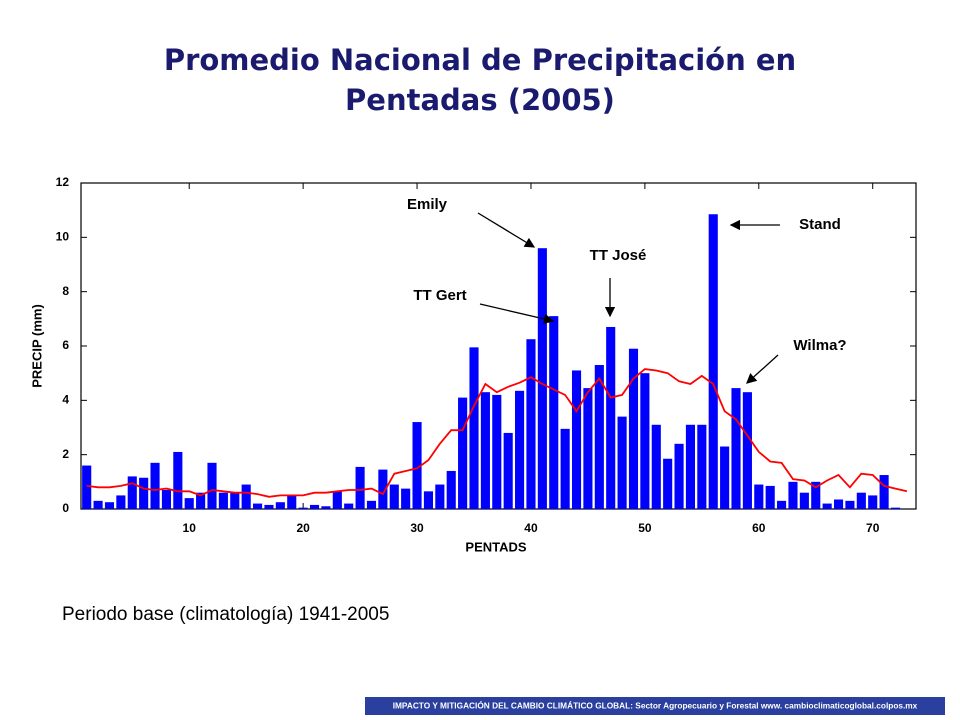 This screenshot has width=960, height=720. Describe the element at coordinates (480, 60) in the screenshot. I see `chart-title: Promedio Nacional de Precipitación en` at that location.